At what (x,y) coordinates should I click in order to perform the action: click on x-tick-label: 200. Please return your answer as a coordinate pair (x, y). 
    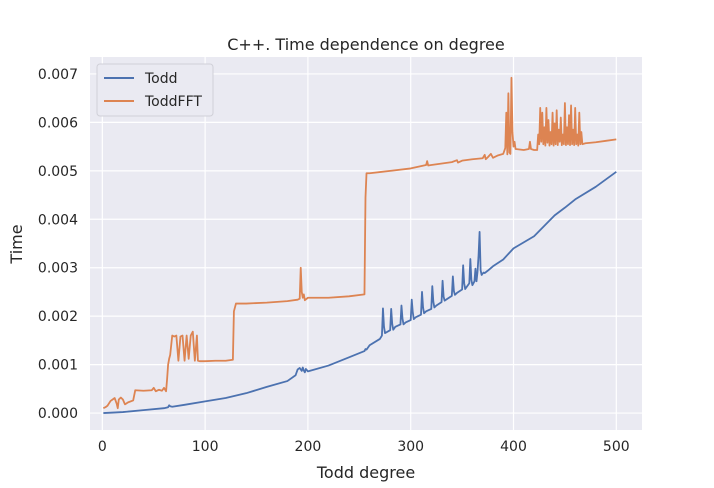
    Looking at the image, I should click on (308, 447).